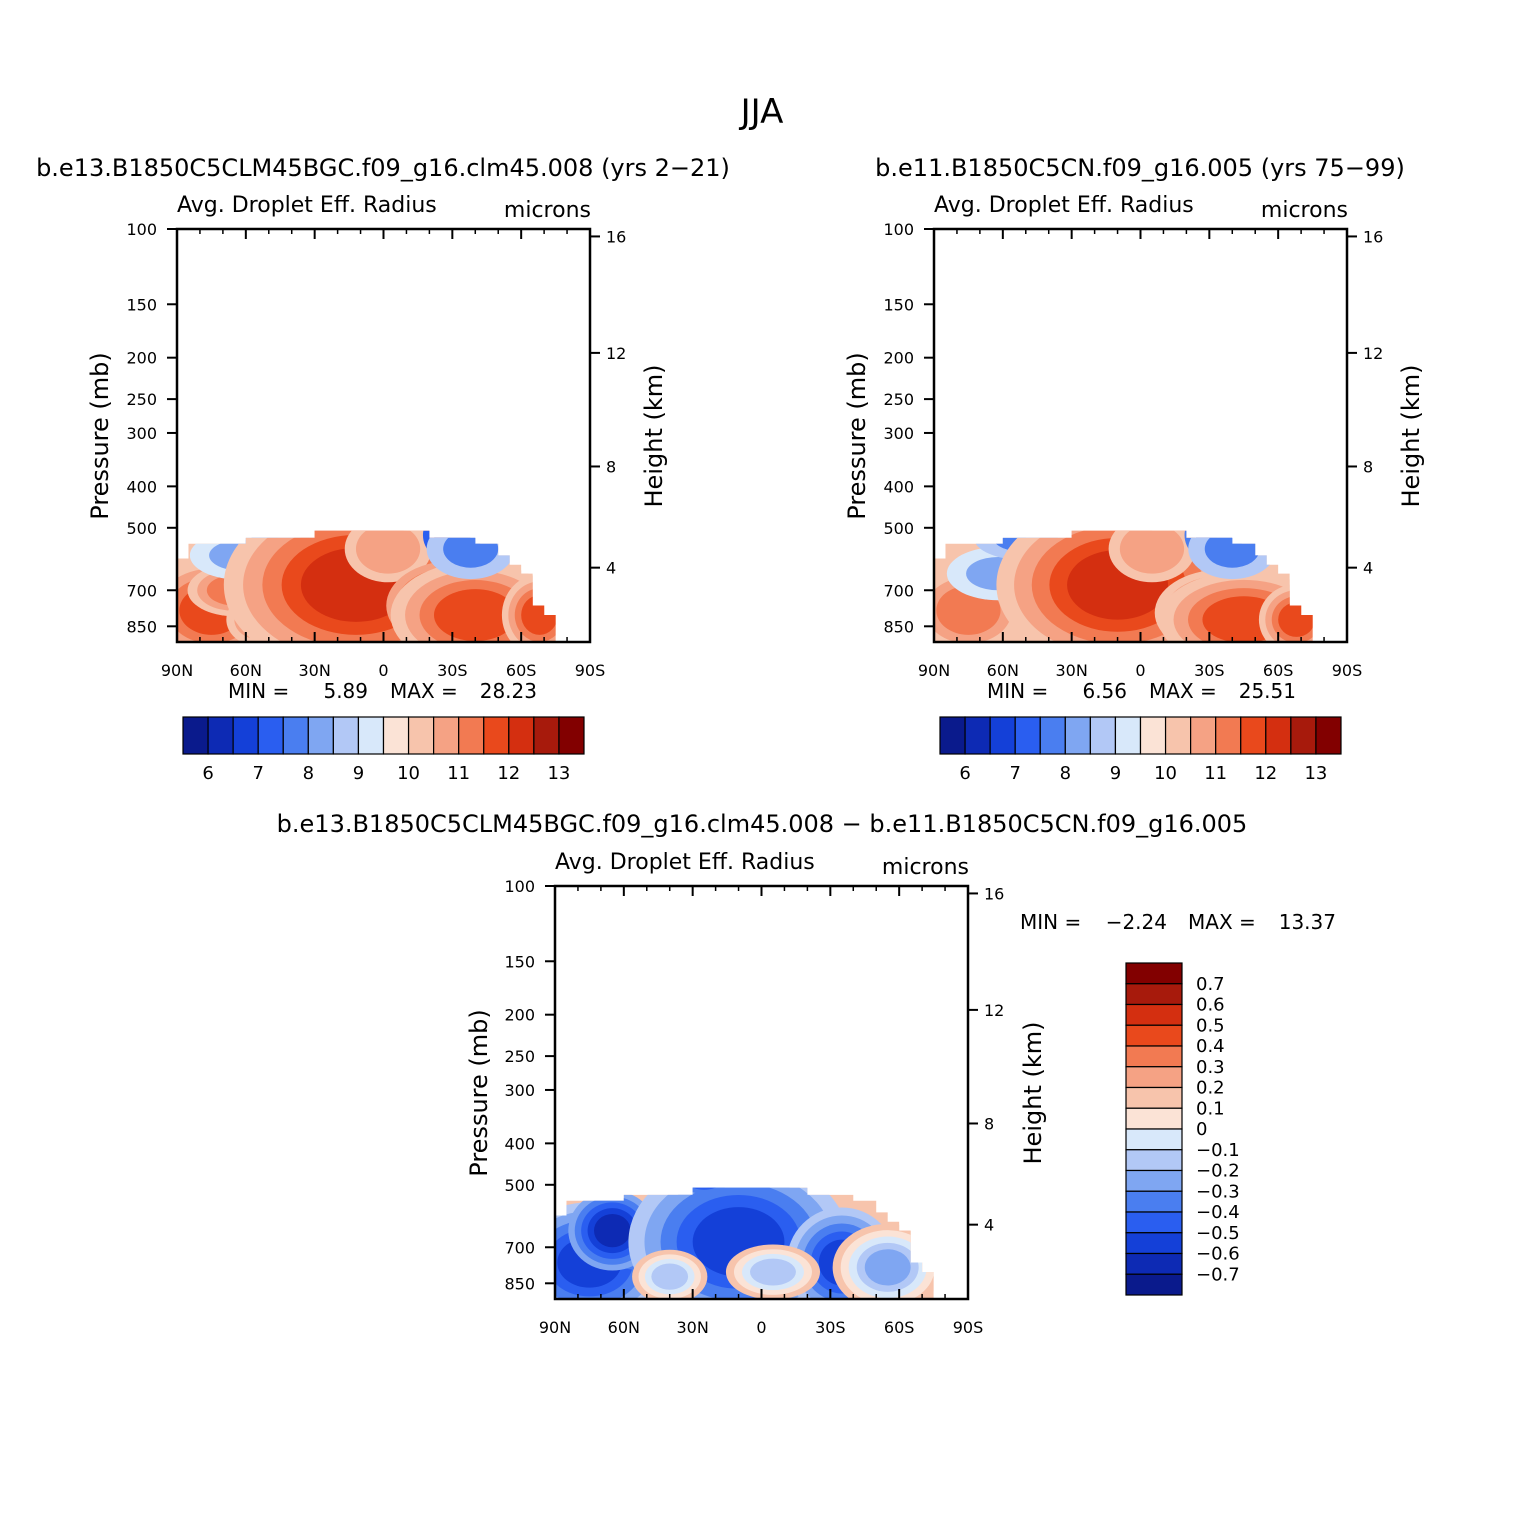  I want to click on field-contour, so click(1152, 552).